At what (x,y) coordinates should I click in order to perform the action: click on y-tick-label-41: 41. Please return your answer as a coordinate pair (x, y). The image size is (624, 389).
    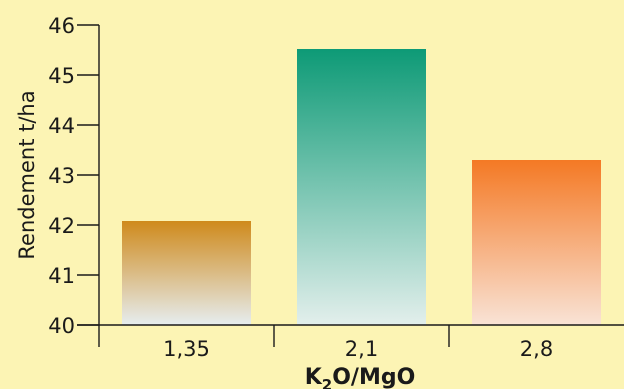
    Looking at the image, I should click on (61, 276).